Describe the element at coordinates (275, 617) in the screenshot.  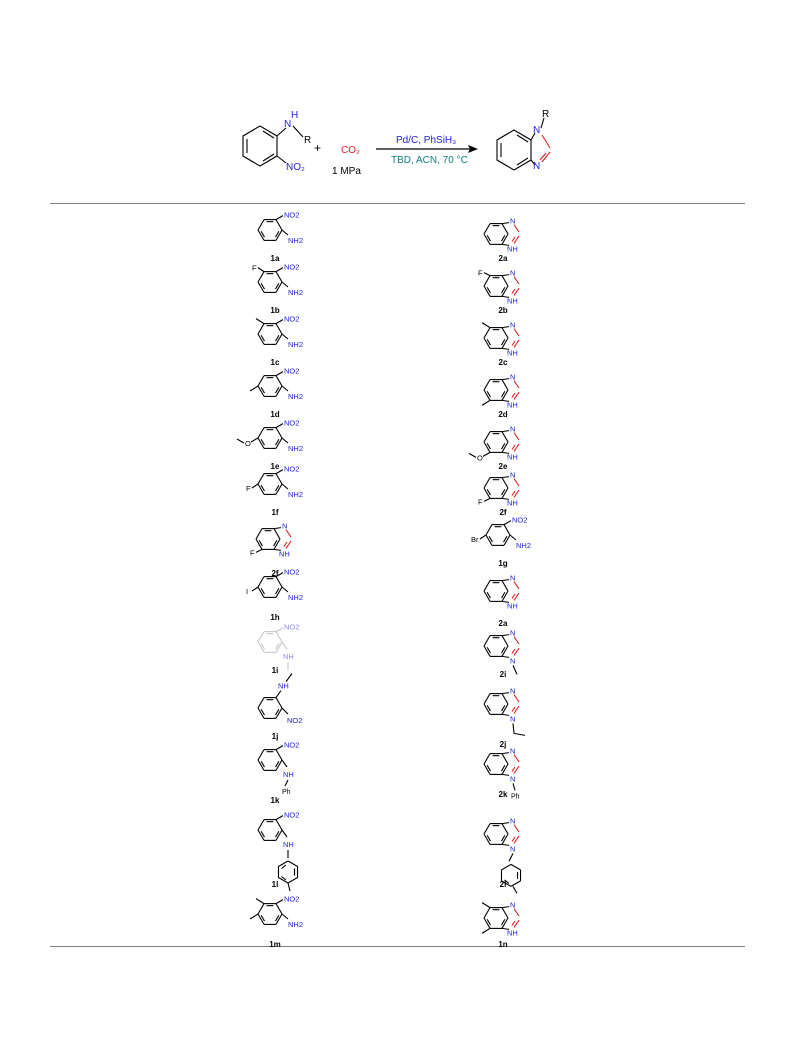
I see `compound-label: 1h` at that location.